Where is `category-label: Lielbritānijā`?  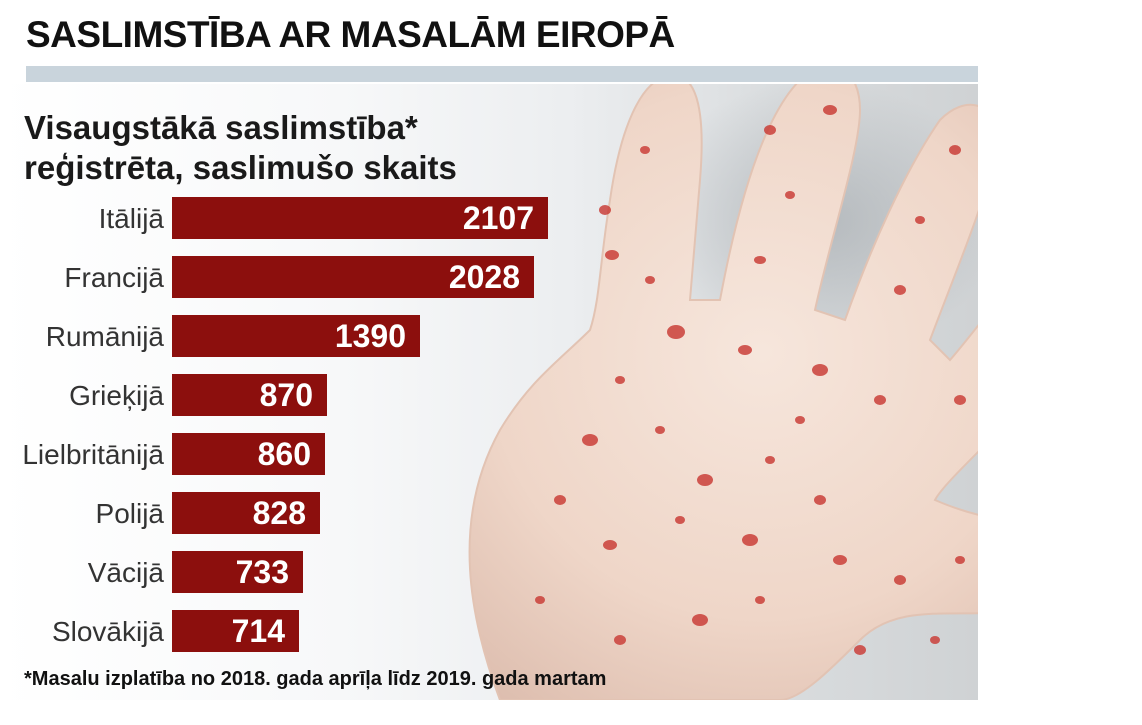 category-label: Lielbritānijā is located at coordinates (93, 454).